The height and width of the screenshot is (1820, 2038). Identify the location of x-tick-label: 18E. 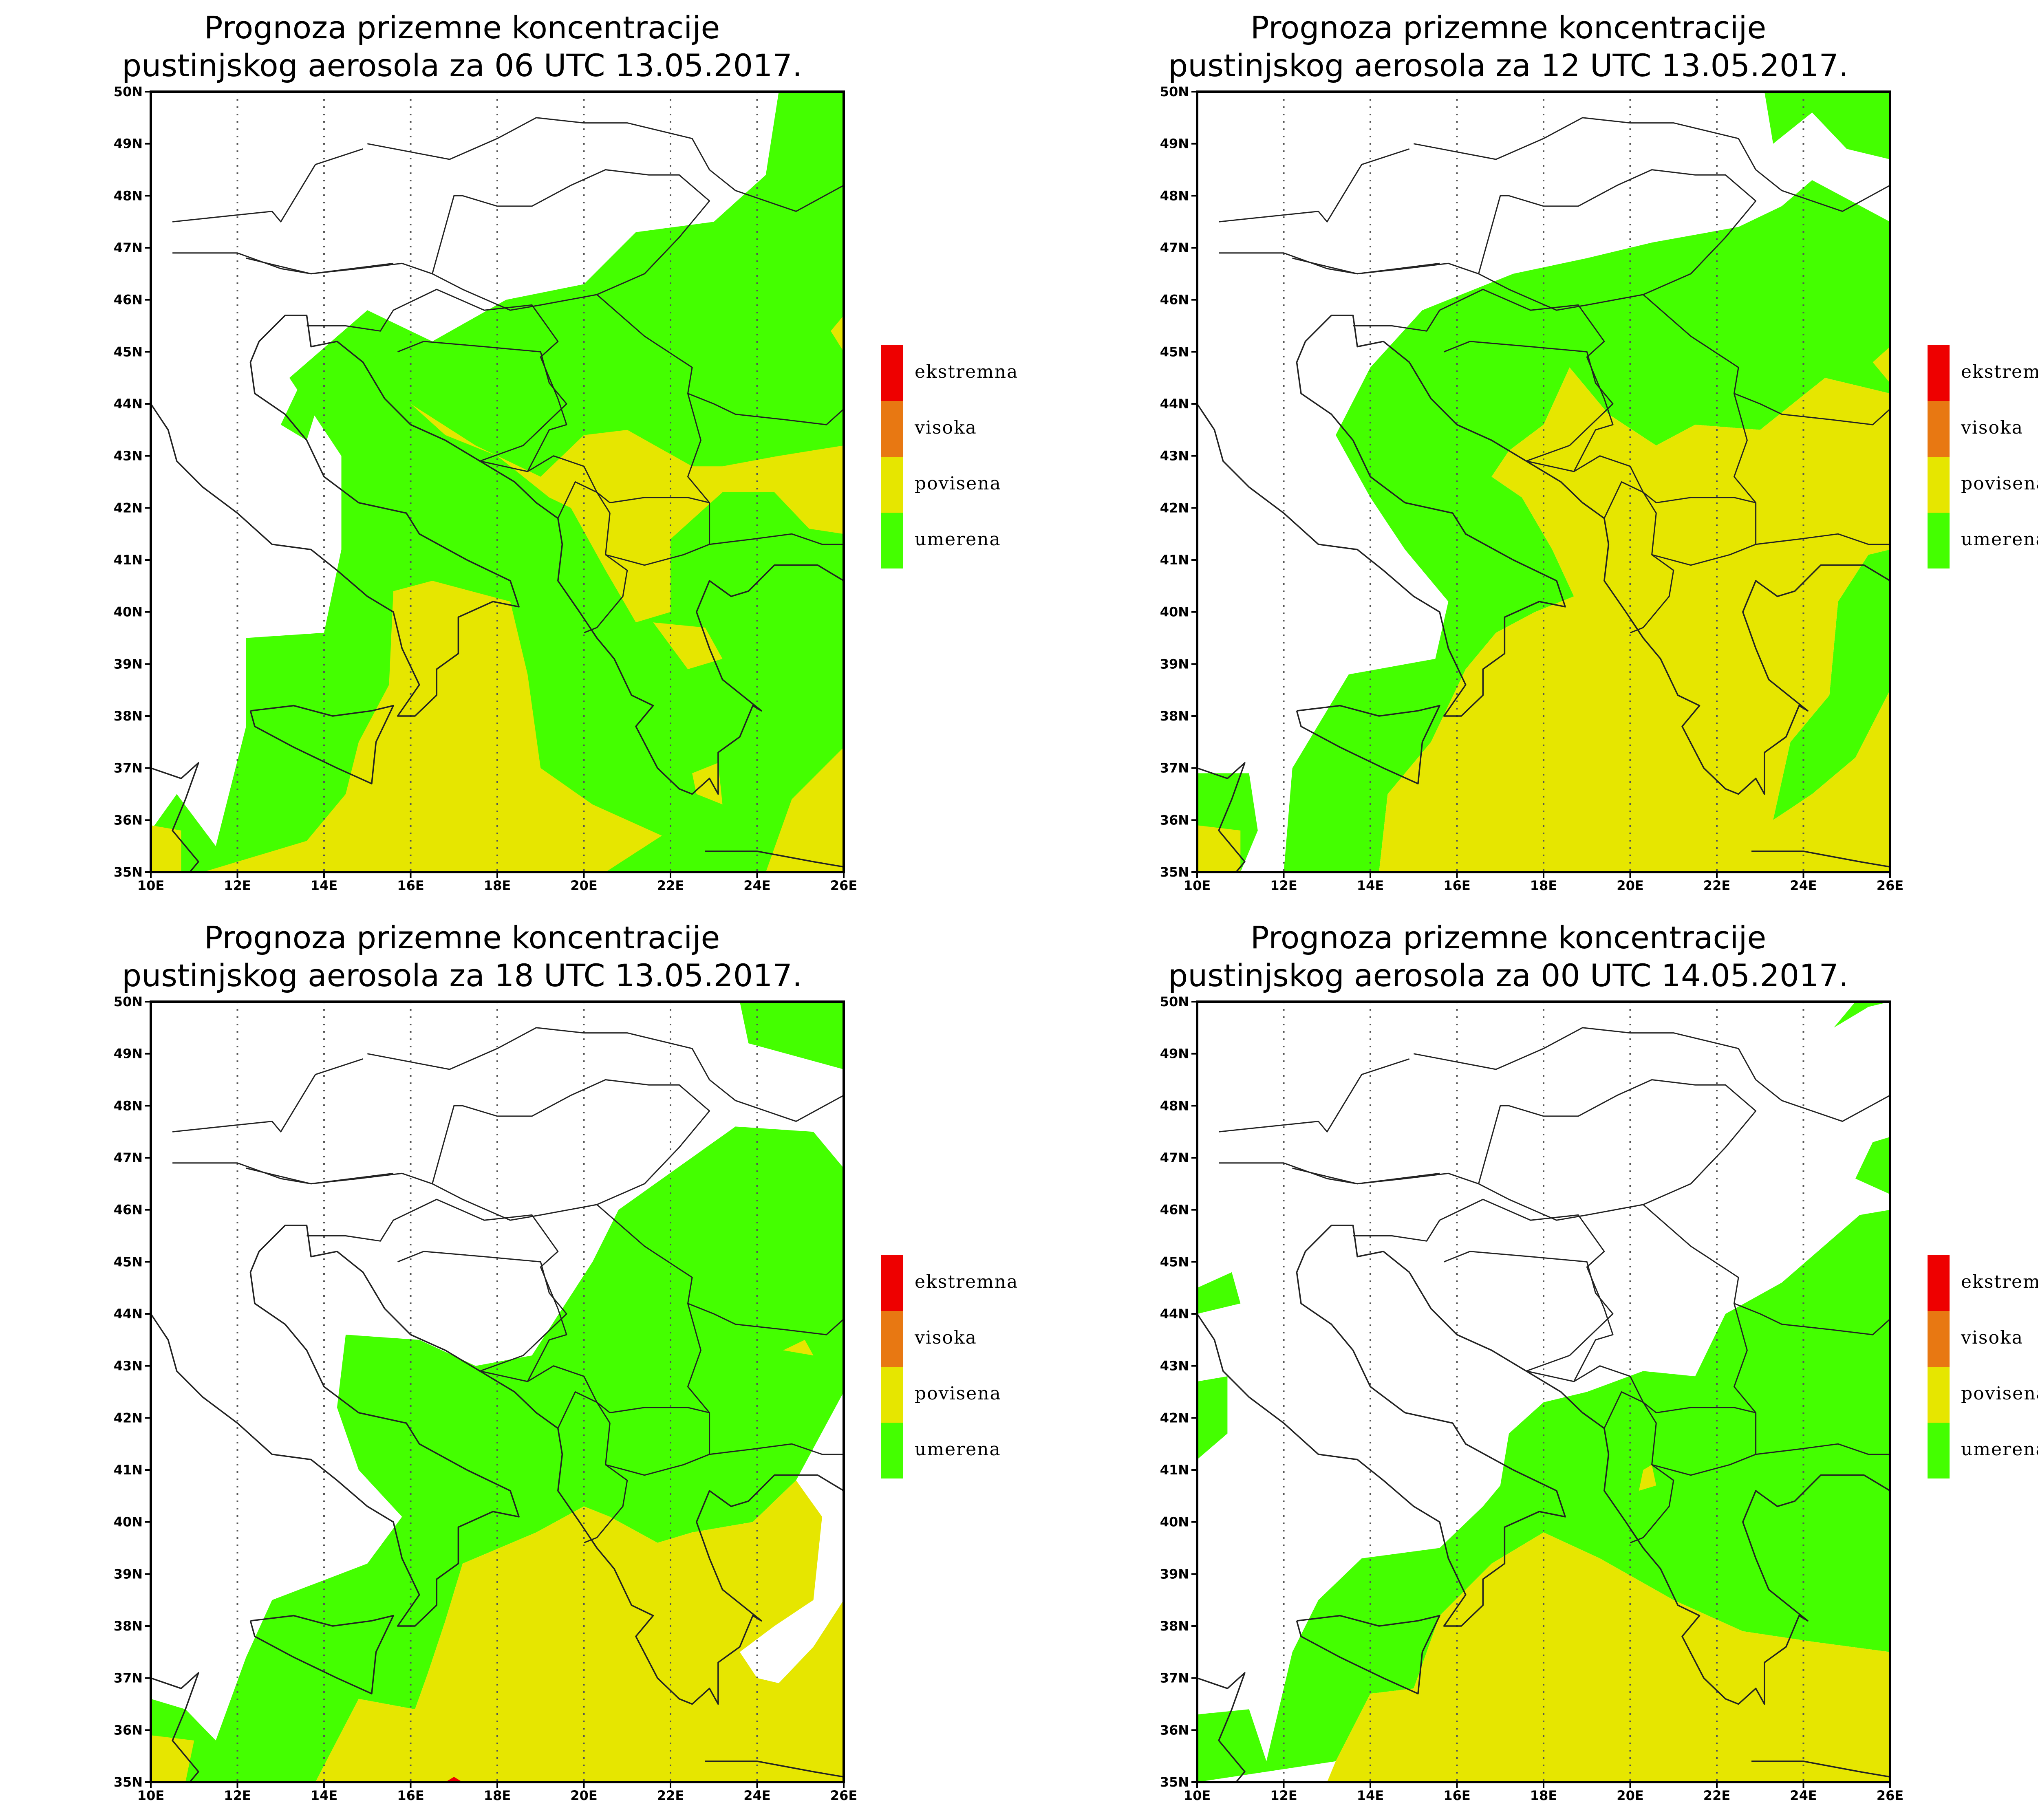
(1543, 886).